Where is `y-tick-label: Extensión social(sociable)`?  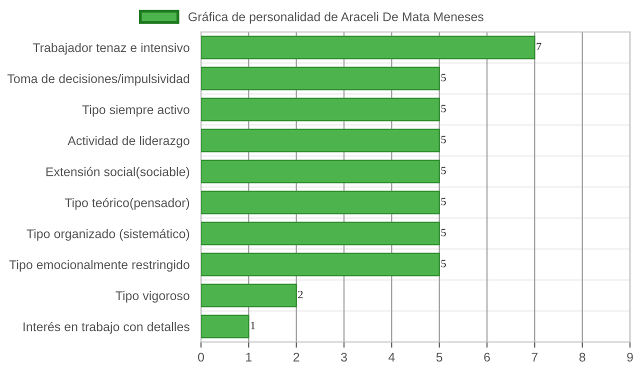
y-tick-label: Extensión social(sociable) is located at coordinates (118, 172).